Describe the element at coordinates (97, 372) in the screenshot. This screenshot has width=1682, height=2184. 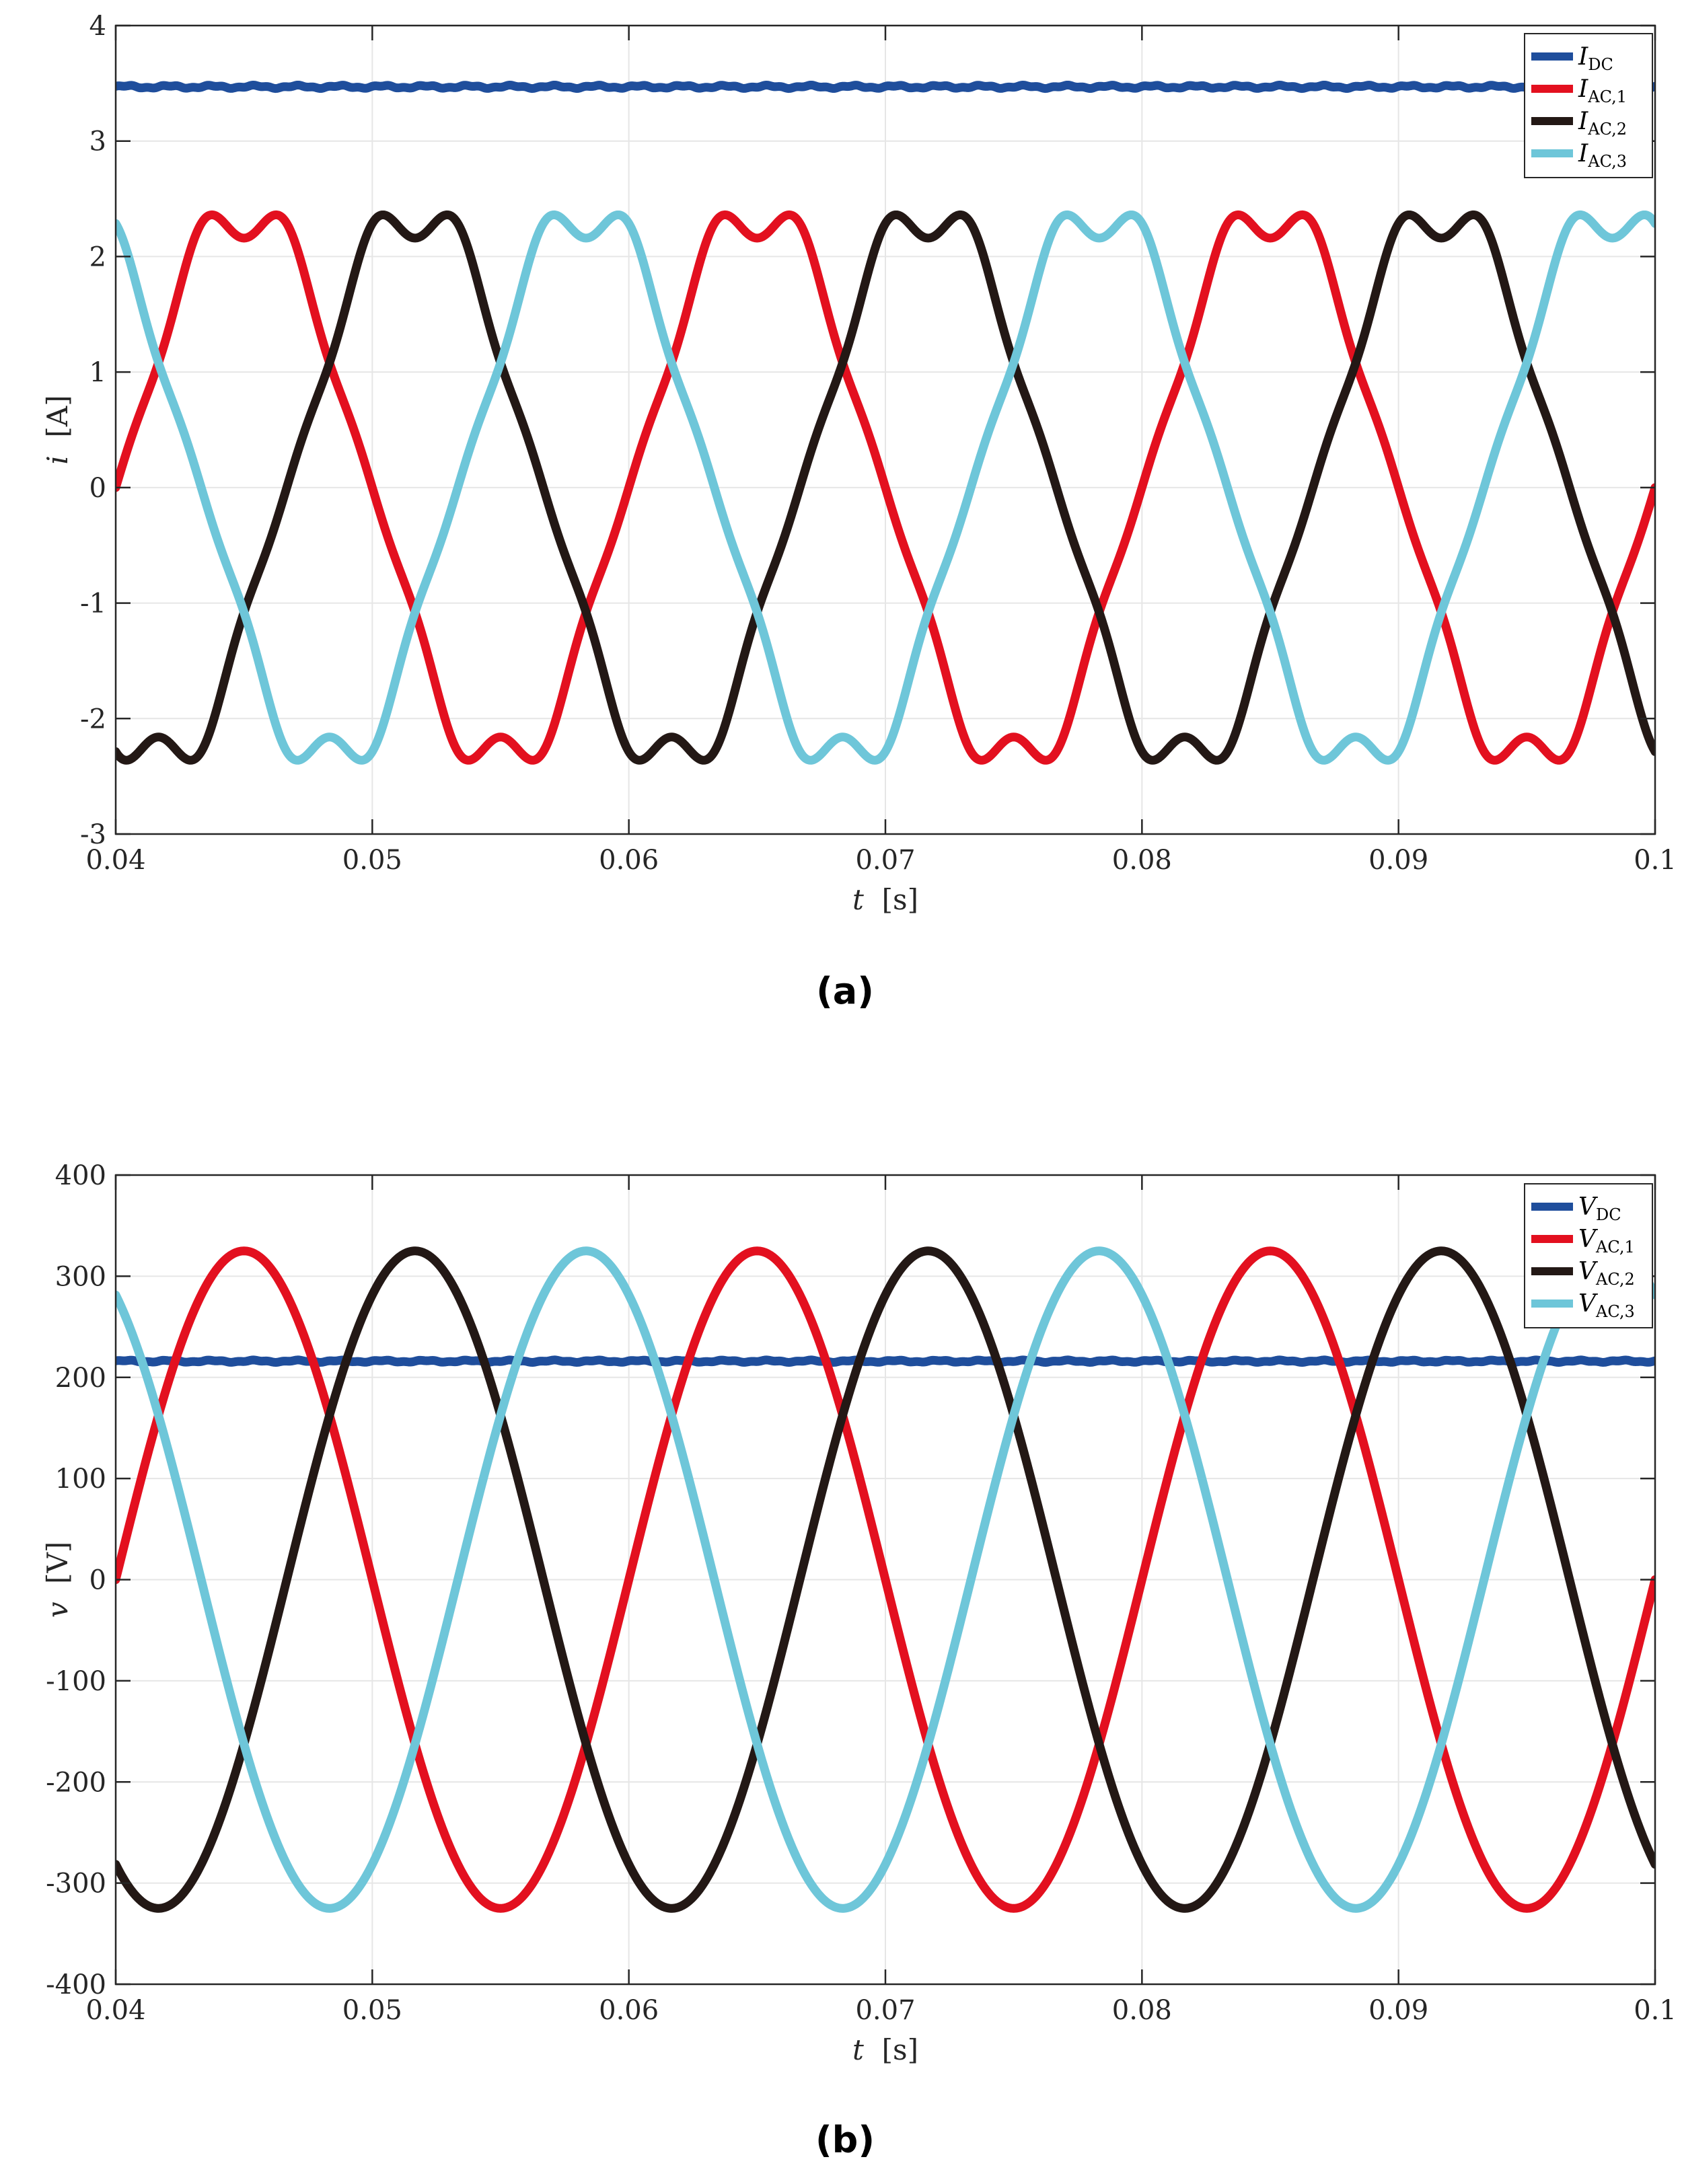
I see `y-tick-label: 1` at that location.